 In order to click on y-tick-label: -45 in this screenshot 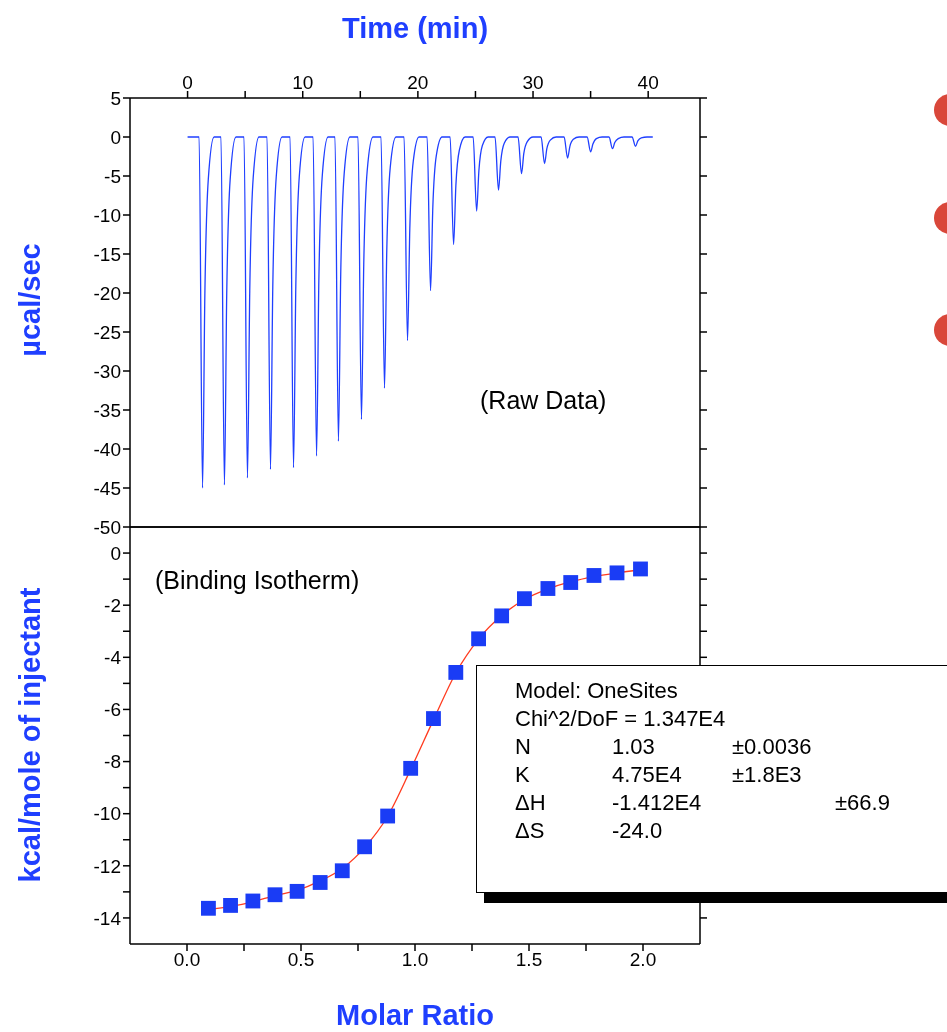, I will do `click(107, 488)`.